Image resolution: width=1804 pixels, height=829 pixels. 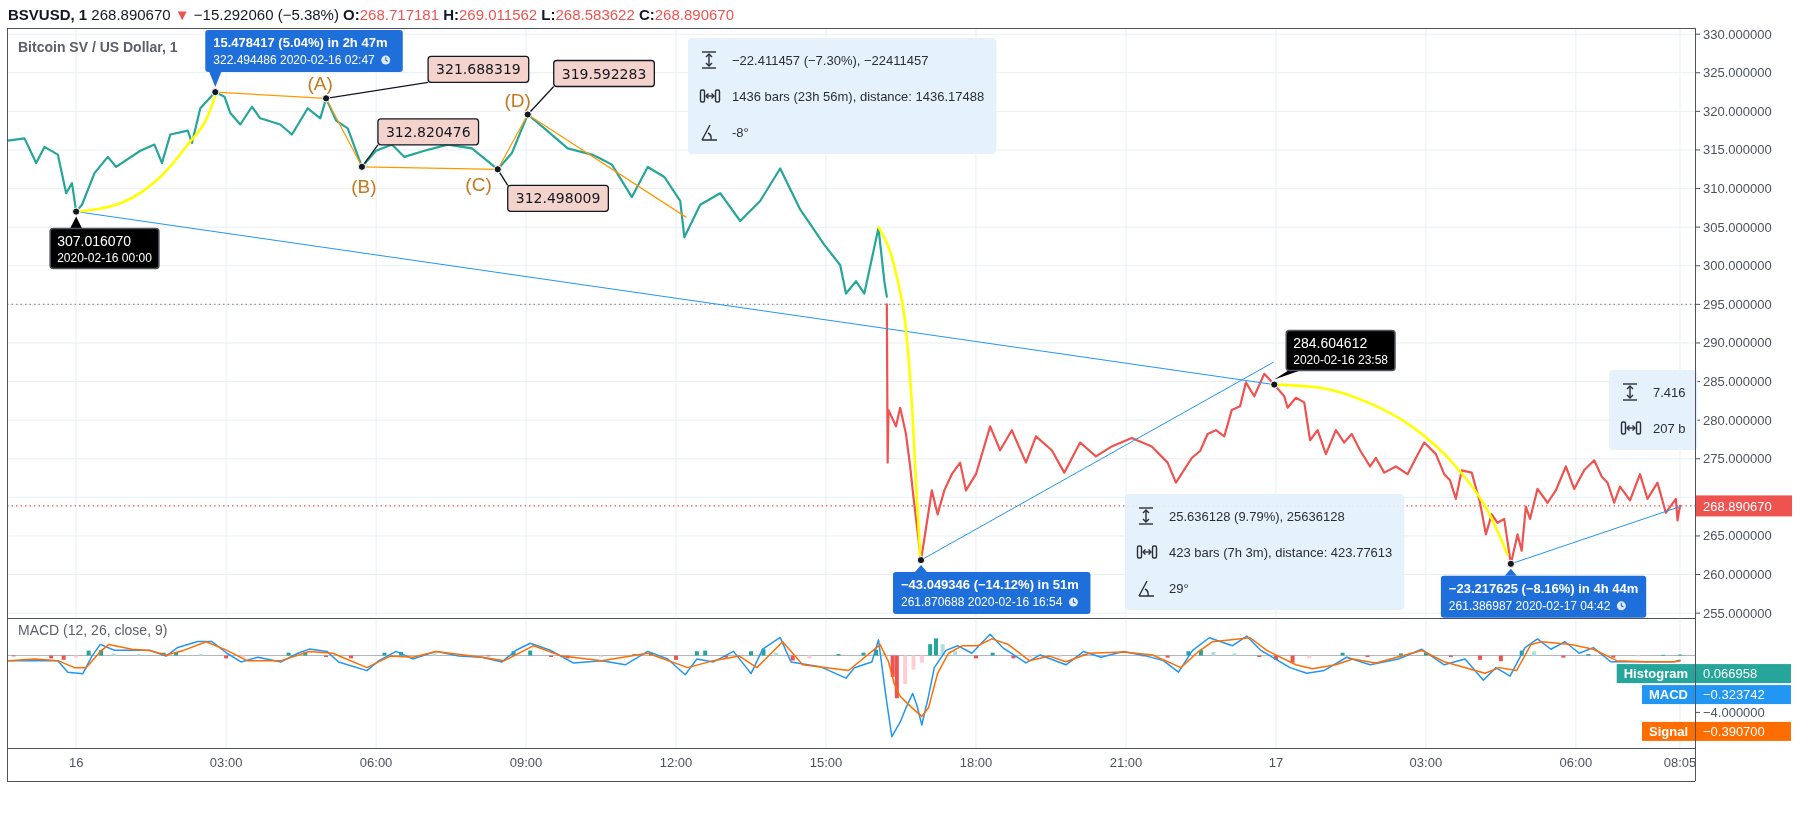 What do you see at coordinates (604, 73) in the screenshot?
I see `annotation: 319.592283` at bounding box center [604, 73].